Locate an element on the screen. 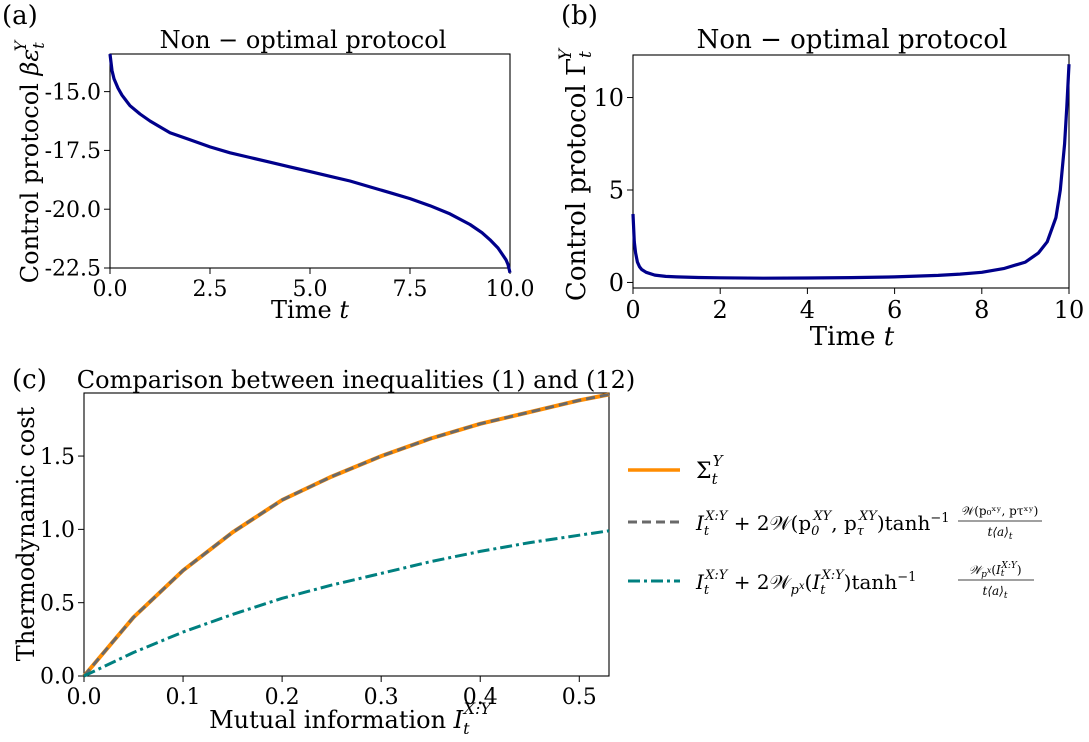  x-tick-label-b-4: 8 is located at coordinates (981, 310).